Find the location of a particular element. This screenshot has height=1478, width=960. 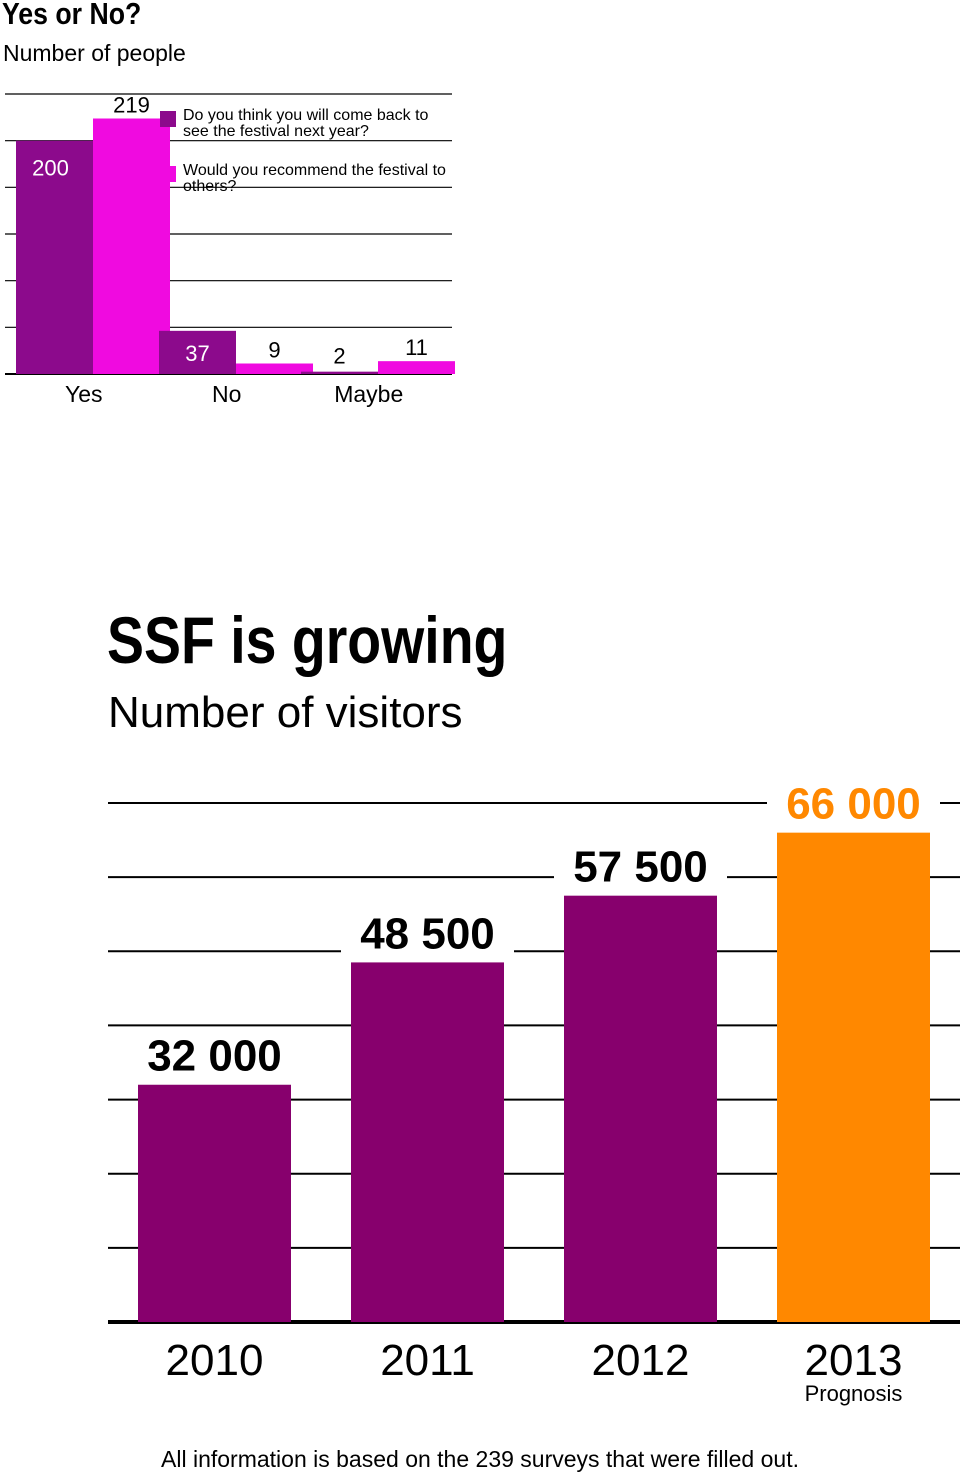

chart1-title: Yes or No? is located at coordinates (72, 15).